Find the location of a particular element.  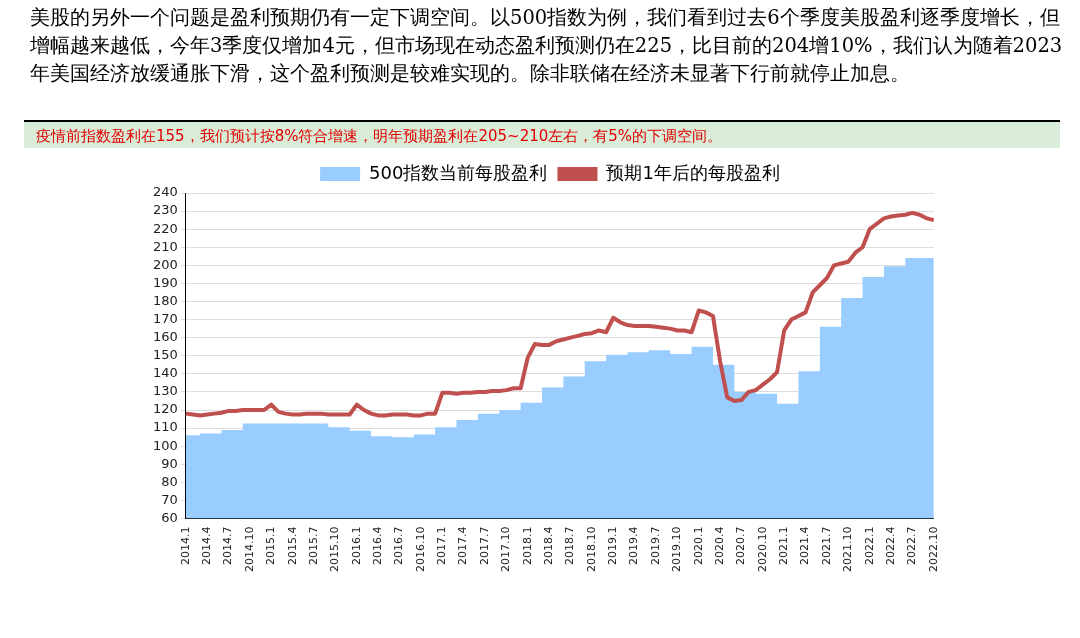

x-tick-label: 2016.1 is located at coordinates (356, 546).